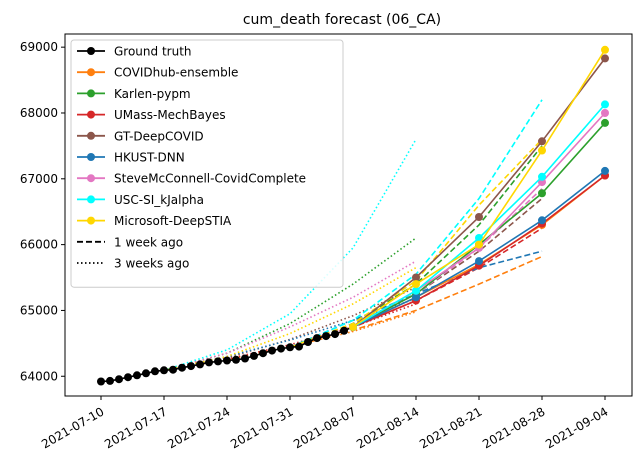 The image size is (644, 466). I want to click on forecast-point-SteveMcConnell-CovidComplete, so click(605, 113).